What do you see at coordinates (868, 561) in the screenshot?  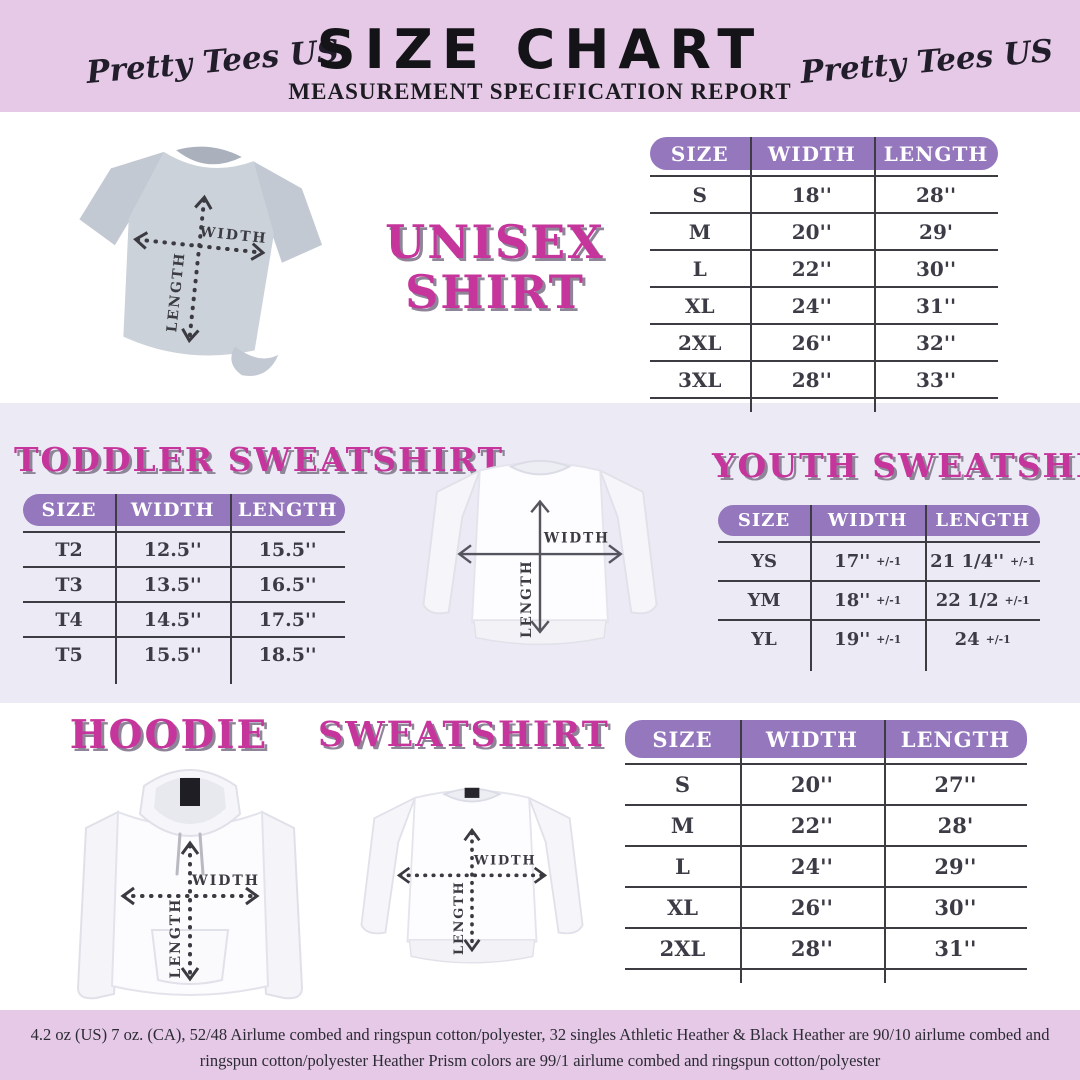 I see `table-cell: 17'' +/-1` at bounding box center [868, 561].